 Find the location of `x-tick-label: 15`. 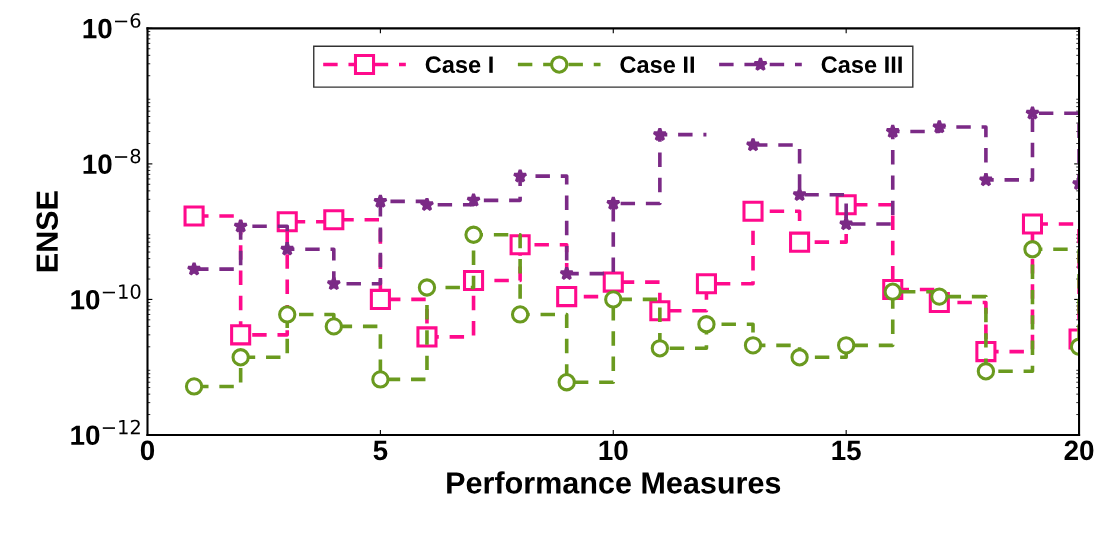

x-tick-label: 15 is located at coordinates (846, 450).